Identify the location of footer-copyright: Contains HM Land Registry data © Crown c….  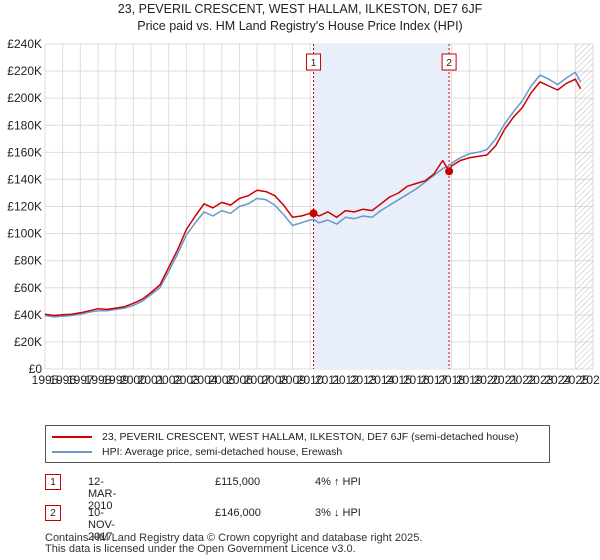
(234, 538).